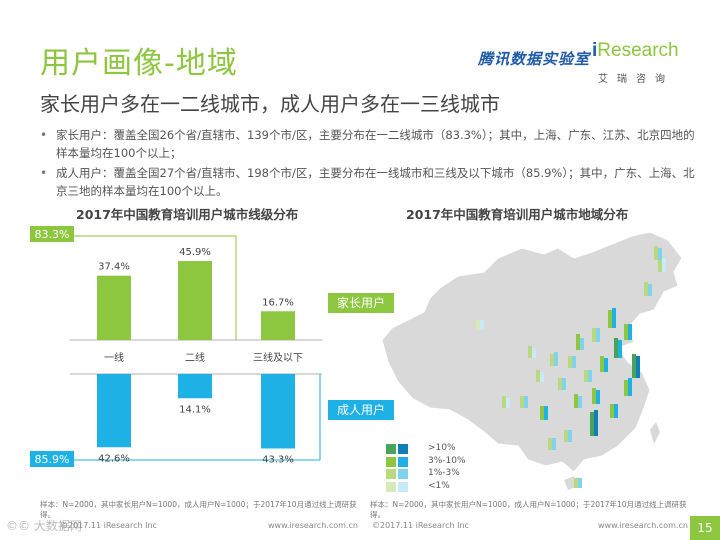 The height and width of the screenshot is (540, 720). I want to click on adult-bracket-value: 85.9%, so click(52, 459).